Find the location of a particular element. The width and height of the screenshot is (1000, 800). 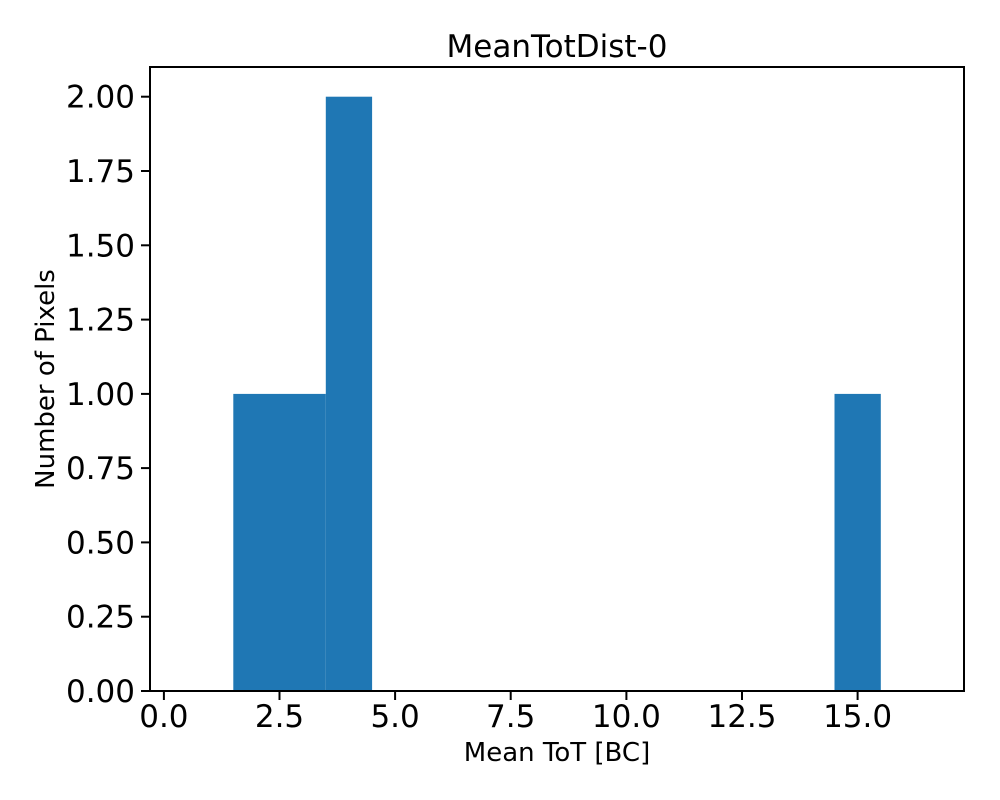

y-ticks-group: 0.00 0.25 0.50 0.75 1.00 1.25 1.50 1.75 2.00 is located at coordinates (108, 395).